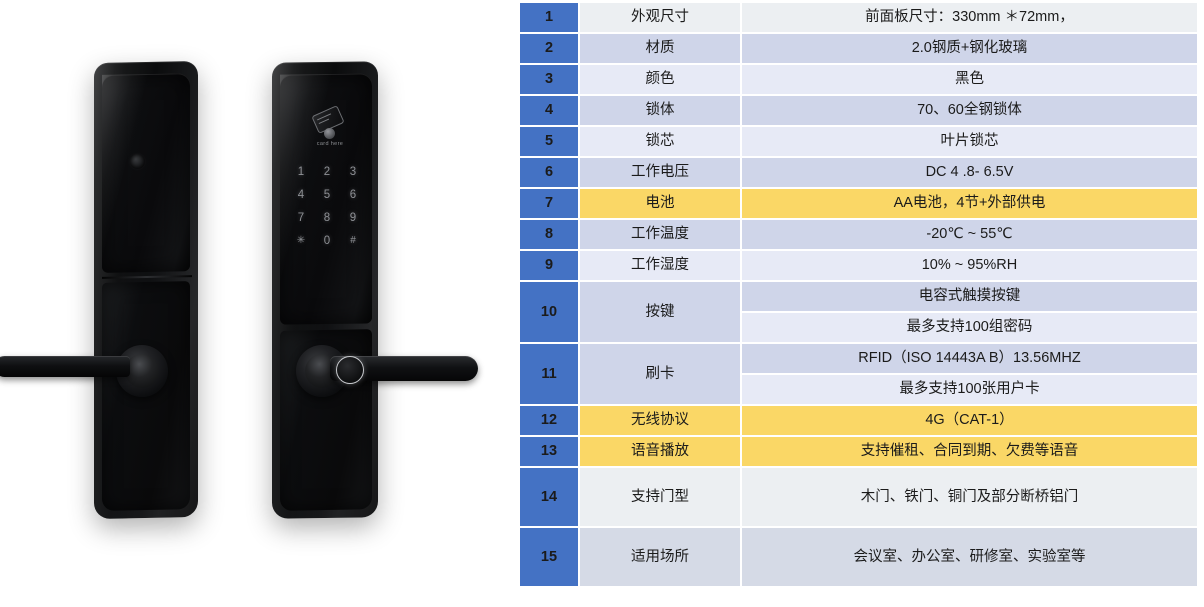  What do you see at coordinates (970, 452) in the screenshot?
I see `row-value: 支持催租、合同到期、欠费等语音` at bounding box center [970, 452].